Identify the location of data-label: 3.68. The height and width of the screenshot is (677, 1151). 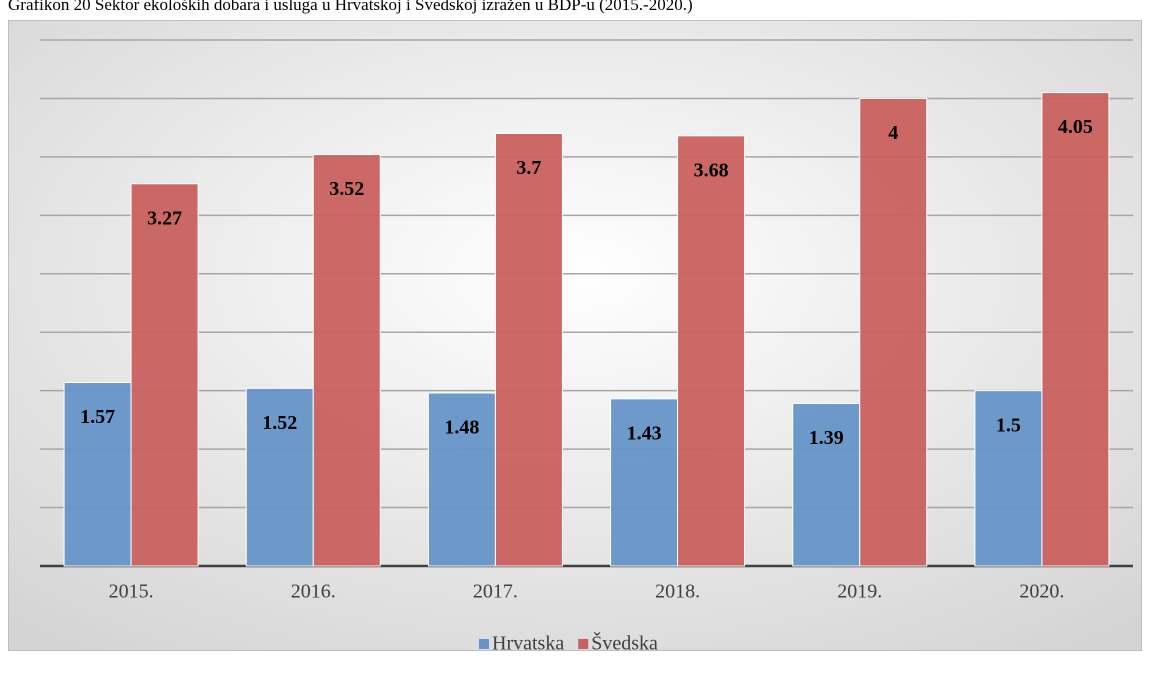
(711, 170).